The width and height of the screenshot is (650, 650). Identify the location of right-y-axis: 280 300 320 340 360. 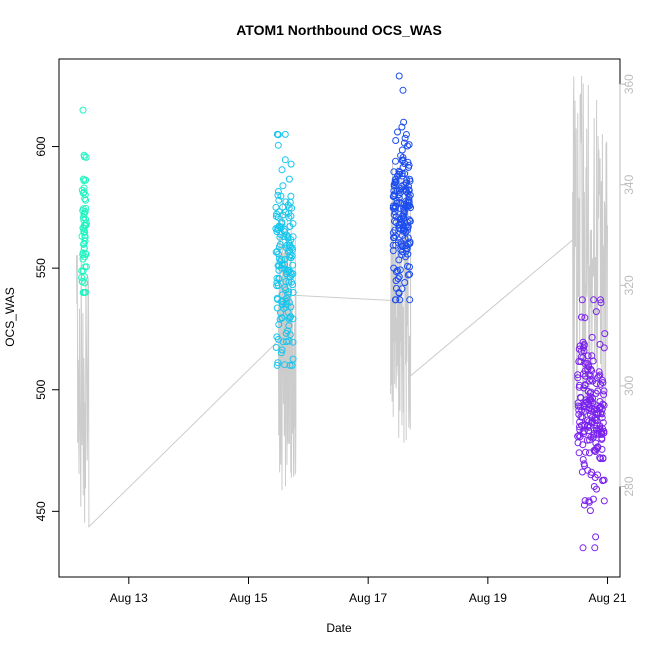
(627, 285).